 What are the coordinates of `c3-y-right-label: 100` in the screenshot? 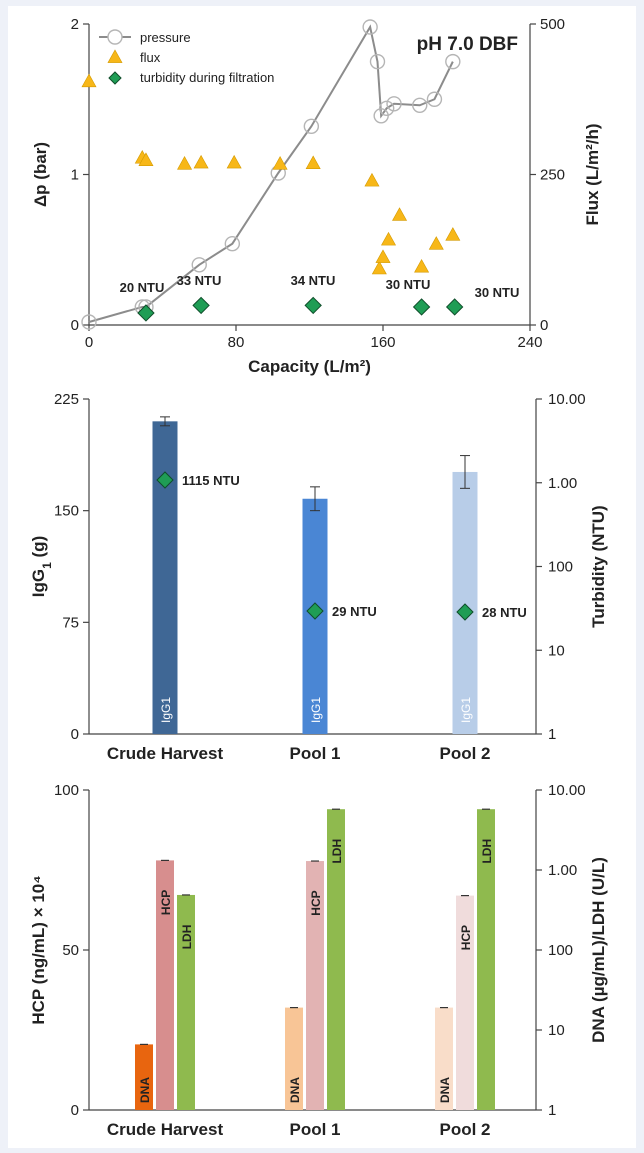 It's located at (560, 950).